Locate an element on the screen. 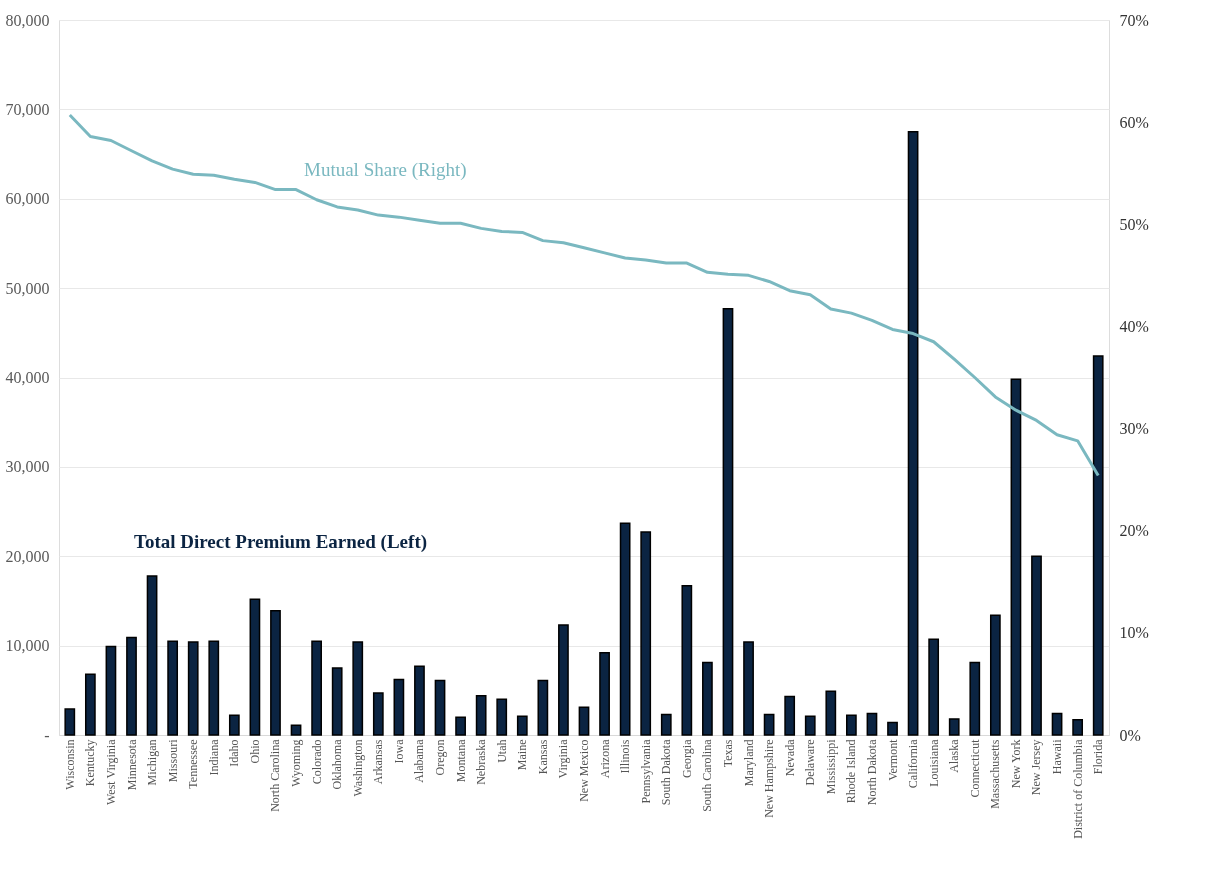 This screenshot has width=1215, height=873. x-tick-label: Illinois is located at coordinates (625, 756).